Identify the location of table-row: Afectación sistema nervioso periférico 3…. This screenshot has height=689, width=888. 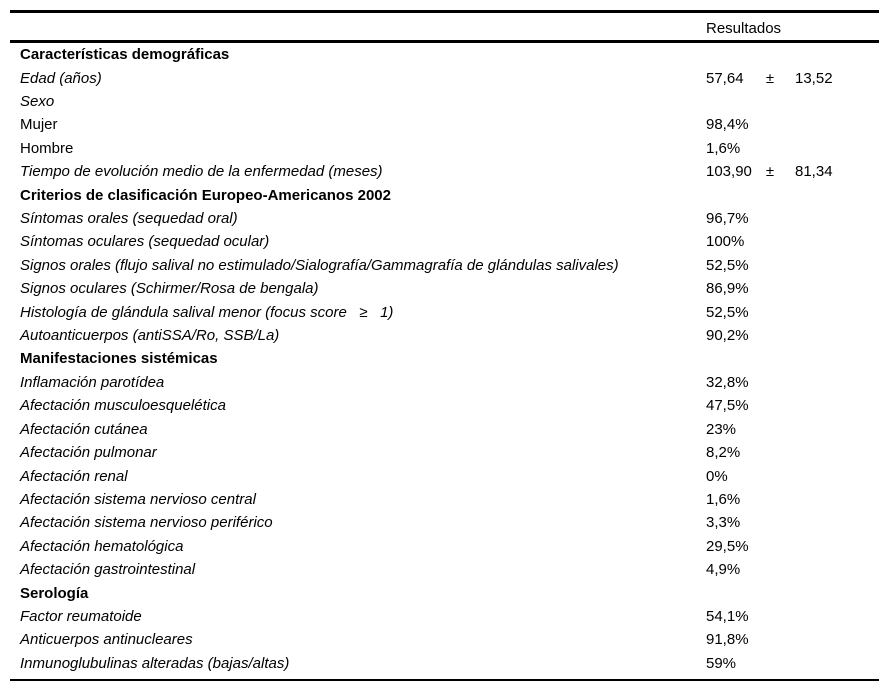
(444, 522).